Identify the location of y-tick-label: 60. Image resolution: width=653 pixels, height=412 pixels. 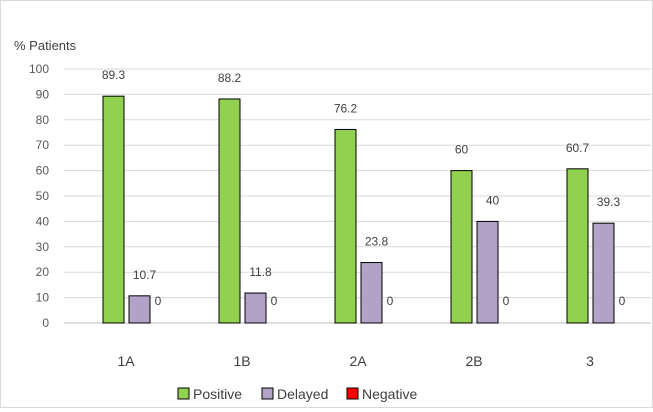
(43, 171).